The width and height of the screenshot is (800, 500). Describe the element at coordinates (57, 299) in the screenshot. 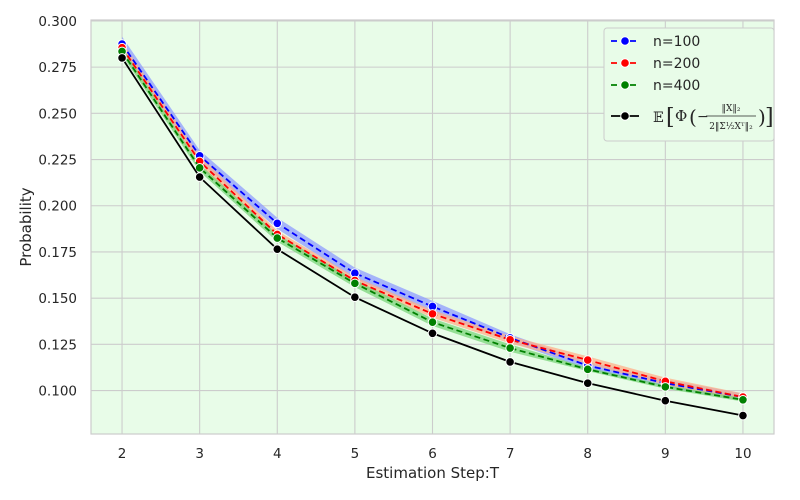

I see `y-tick-label: 0.150` at that location.